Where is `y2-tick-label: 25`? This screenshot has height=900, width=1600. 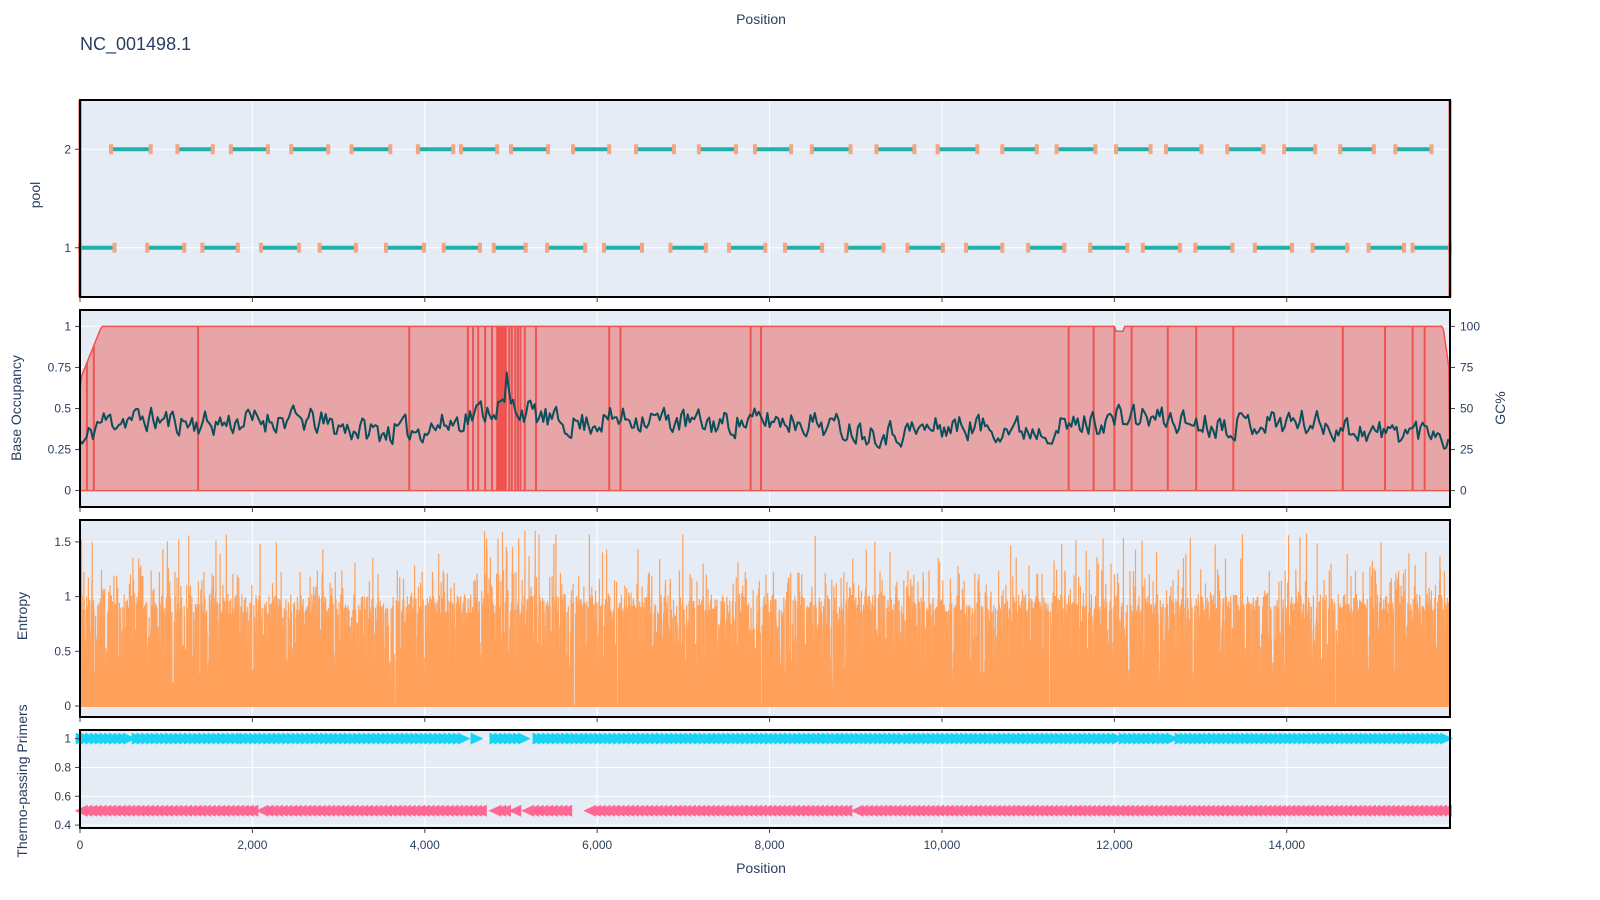
y2-tick-label: 25 is located at coordinates (1467, 450).